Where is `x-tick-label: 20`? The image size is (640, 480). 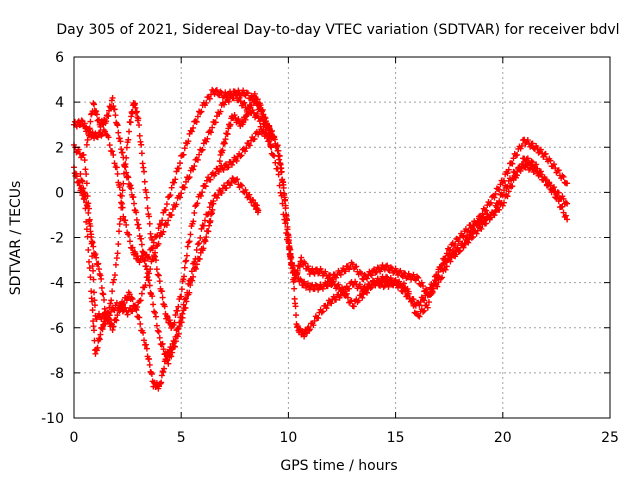
x-tick-label: 20 is located at coordinates (503, 438).